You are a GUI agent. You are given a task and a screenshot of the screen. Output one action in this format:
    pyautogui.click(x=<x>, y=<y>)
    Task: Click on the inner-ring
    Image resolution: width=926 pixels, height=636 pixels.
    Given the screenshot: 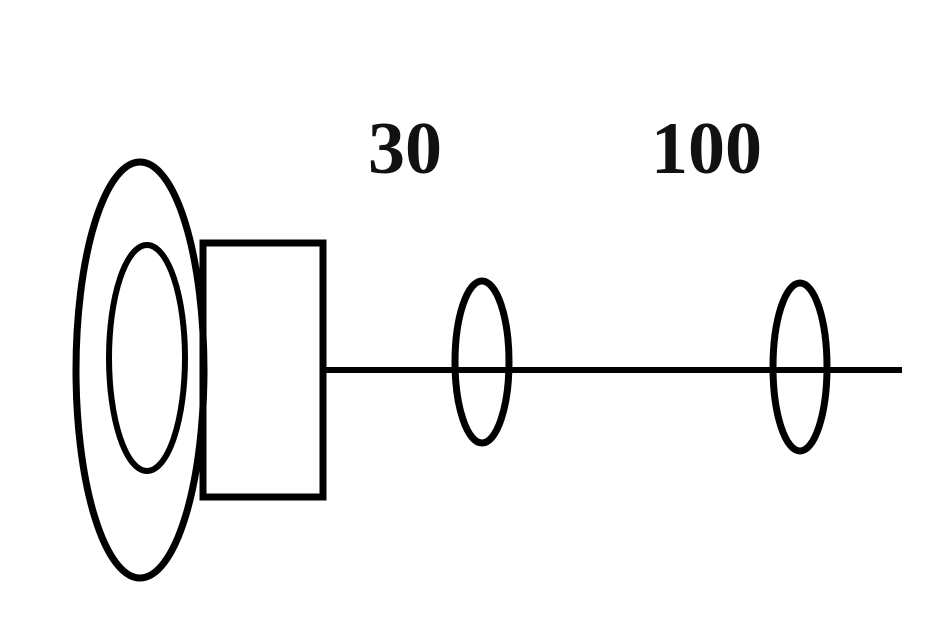 What is the action you would take?
    pyautogui.click(x=147, y=358)
    